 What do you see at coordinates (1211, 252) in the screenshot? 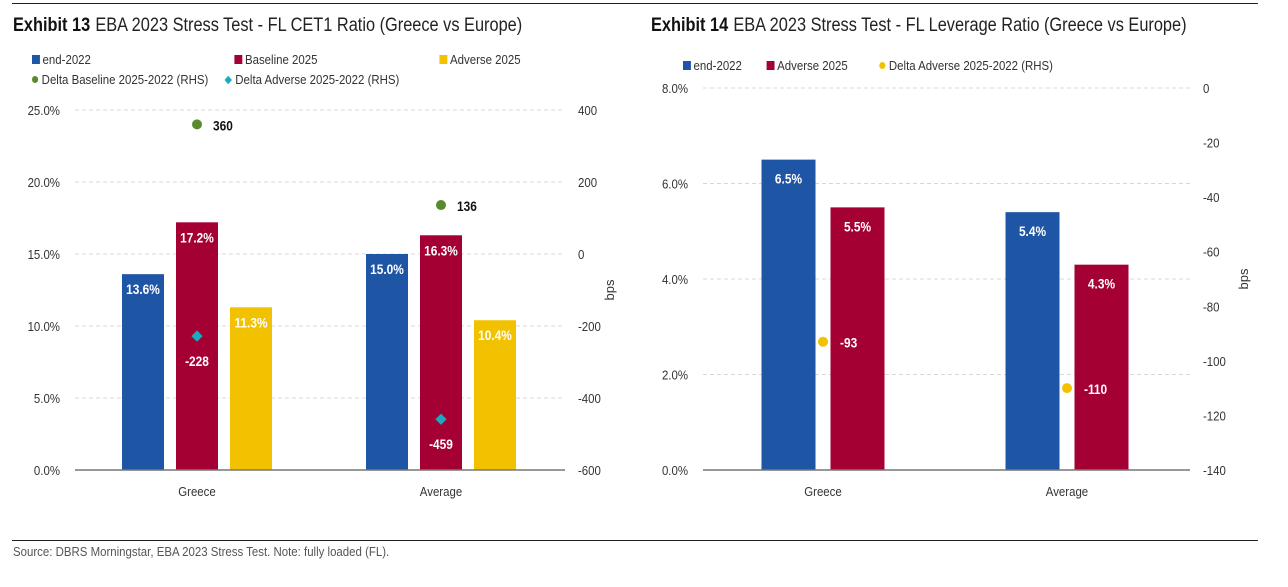
I see `y2-tick-label: -60` at bounding box center [1211, 252].